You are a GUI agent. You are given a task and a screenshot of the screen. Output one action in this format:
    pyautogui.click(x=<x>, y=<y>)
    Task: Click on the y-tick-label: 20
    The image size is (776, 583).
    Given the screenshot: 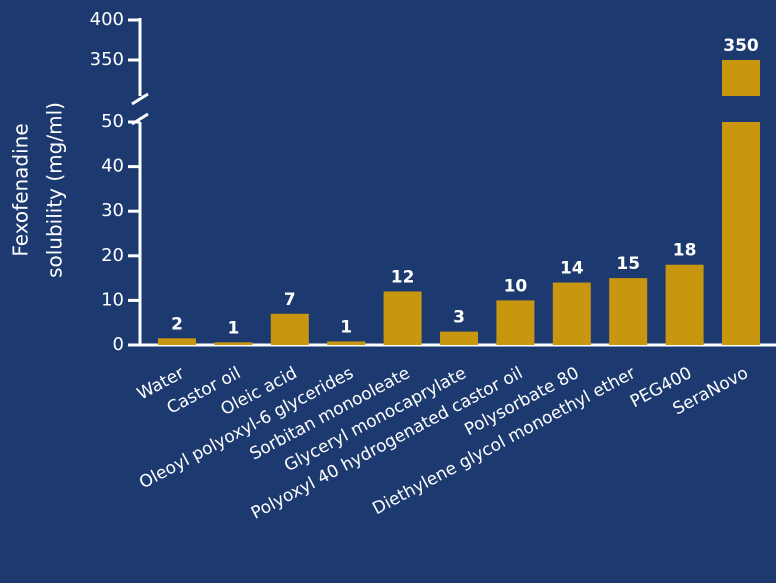 What is the action you would take?
    pyautogui.click(x=112, y=255)
    